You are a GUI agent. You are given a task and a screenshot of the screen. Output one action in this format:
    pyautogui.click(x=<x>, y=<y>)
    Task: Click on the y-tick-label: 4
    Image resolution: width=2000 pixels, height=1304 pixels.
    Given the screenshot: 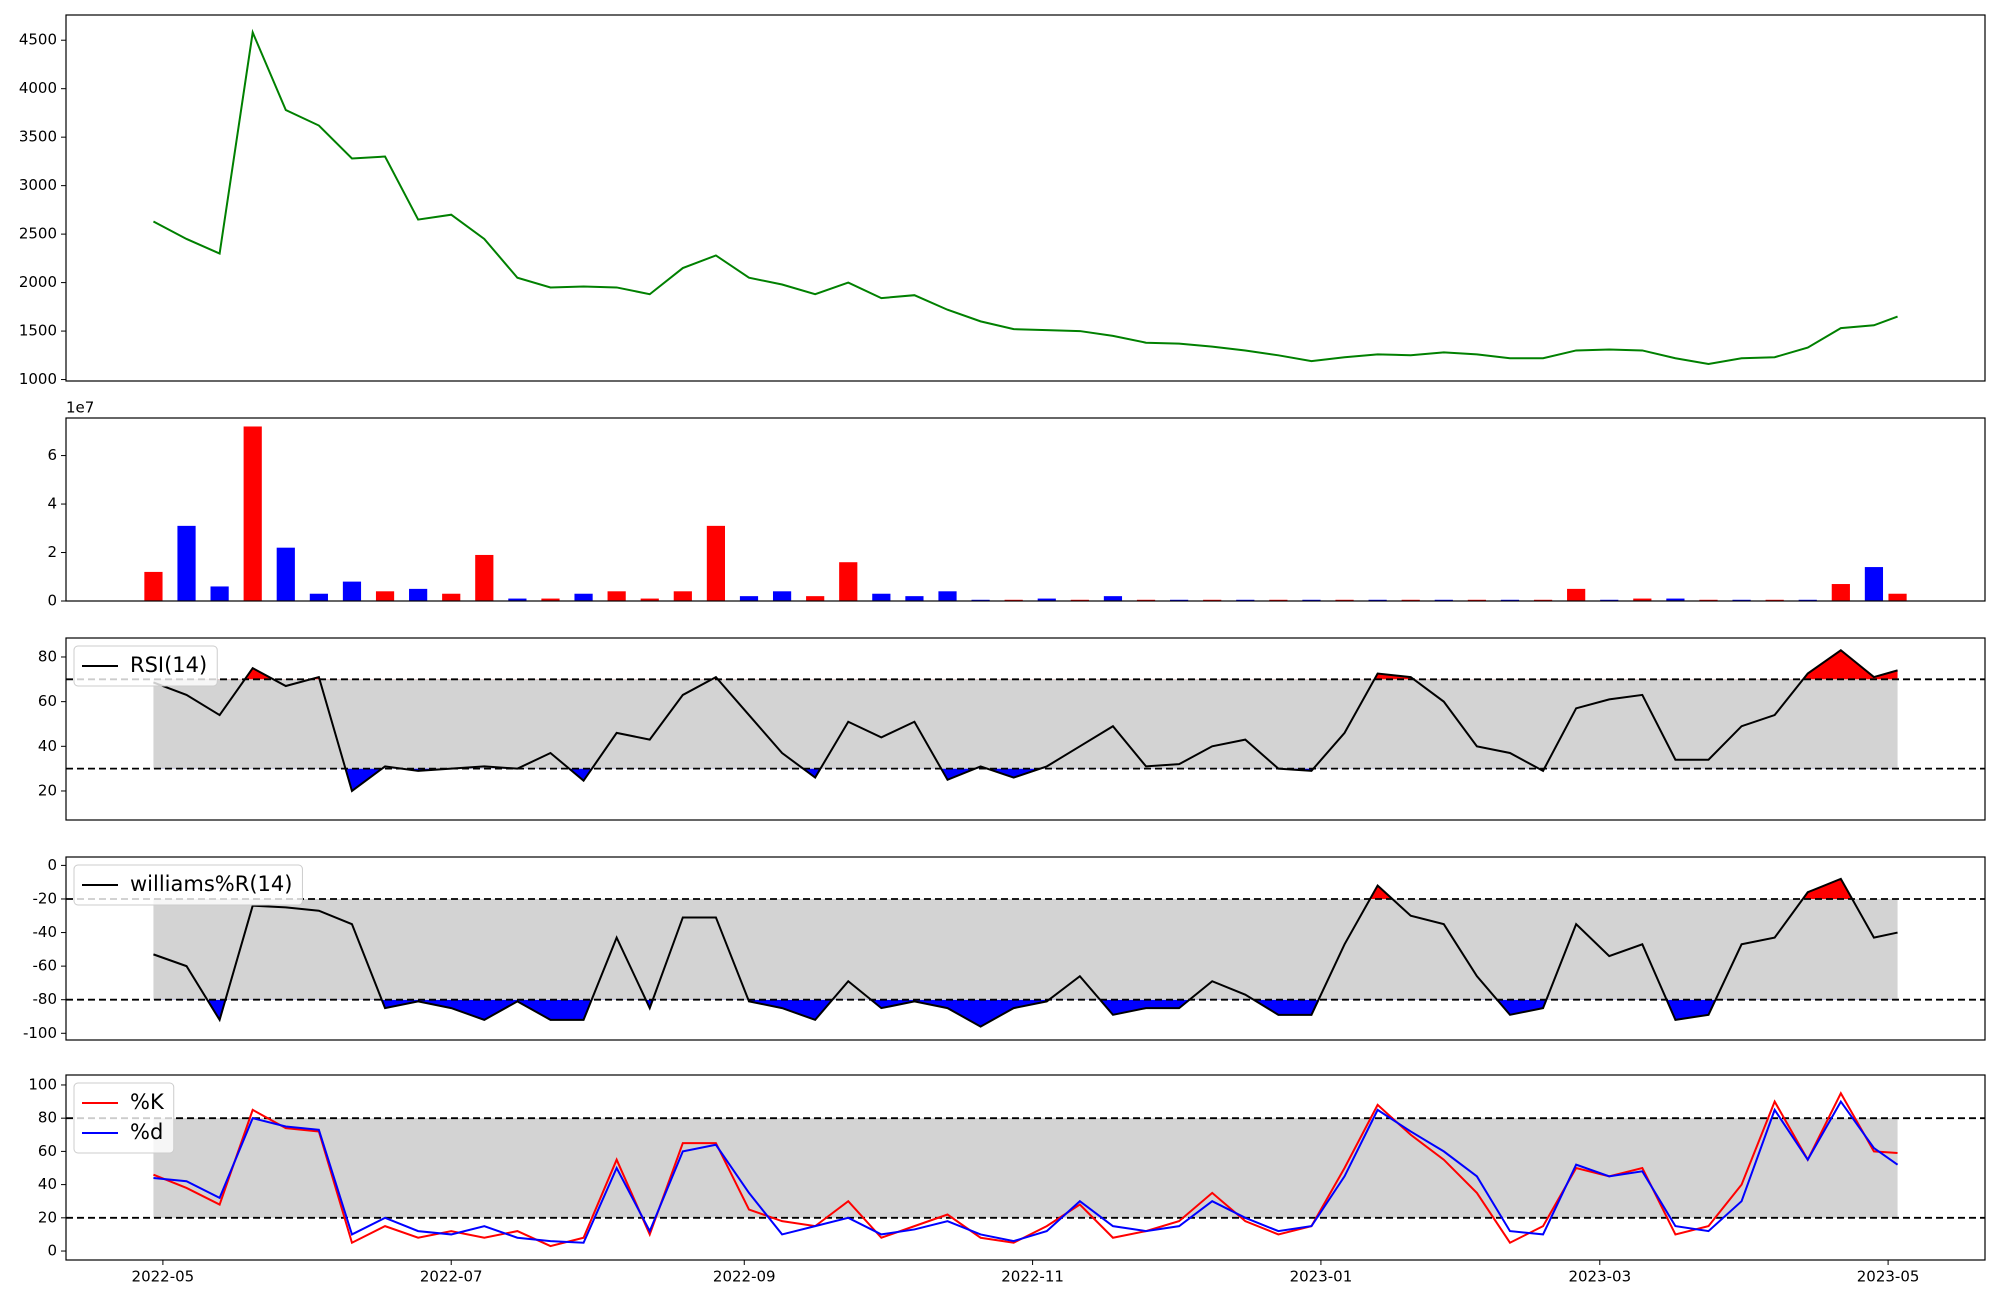 What is the action you would take?
    pyautogui.click(x=52, y=504)
    